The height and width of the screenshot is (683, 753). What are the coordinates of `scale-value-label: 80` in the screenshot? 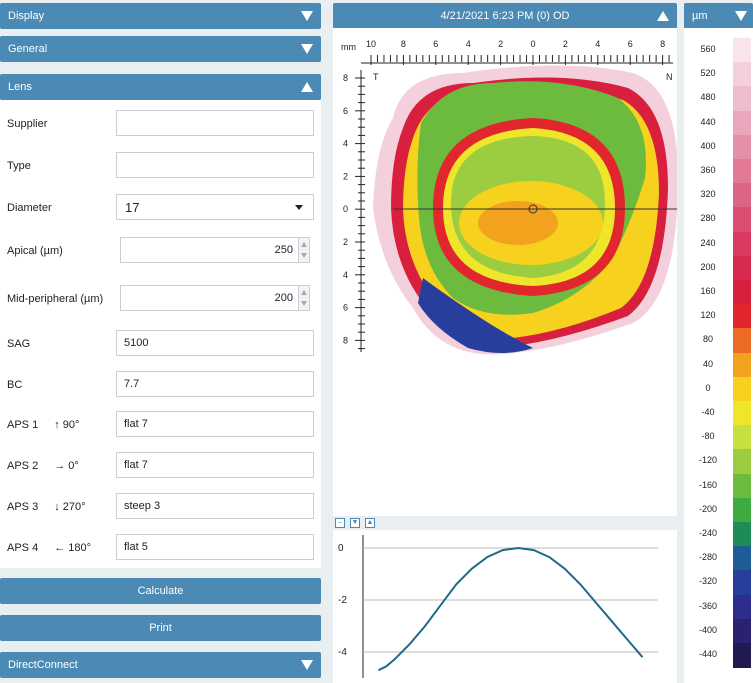 It's located at (707, 339).